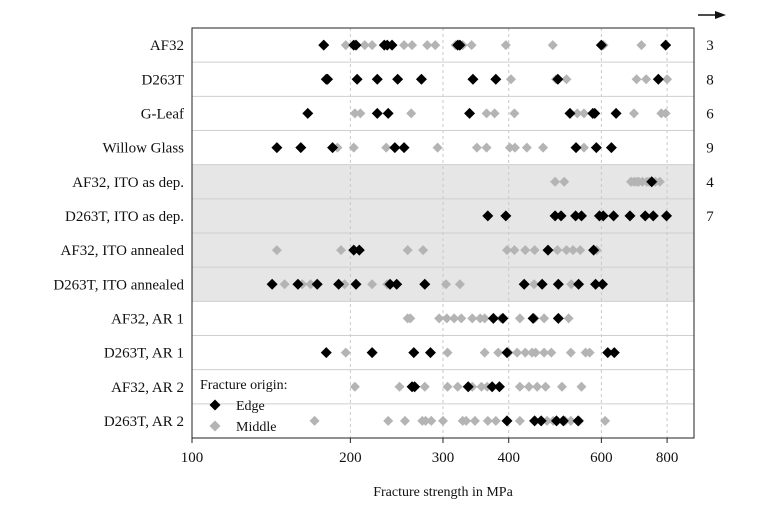  Describe the element at coordinates (710, 149) in the screenshot. I see `row-count: 9` at that location.